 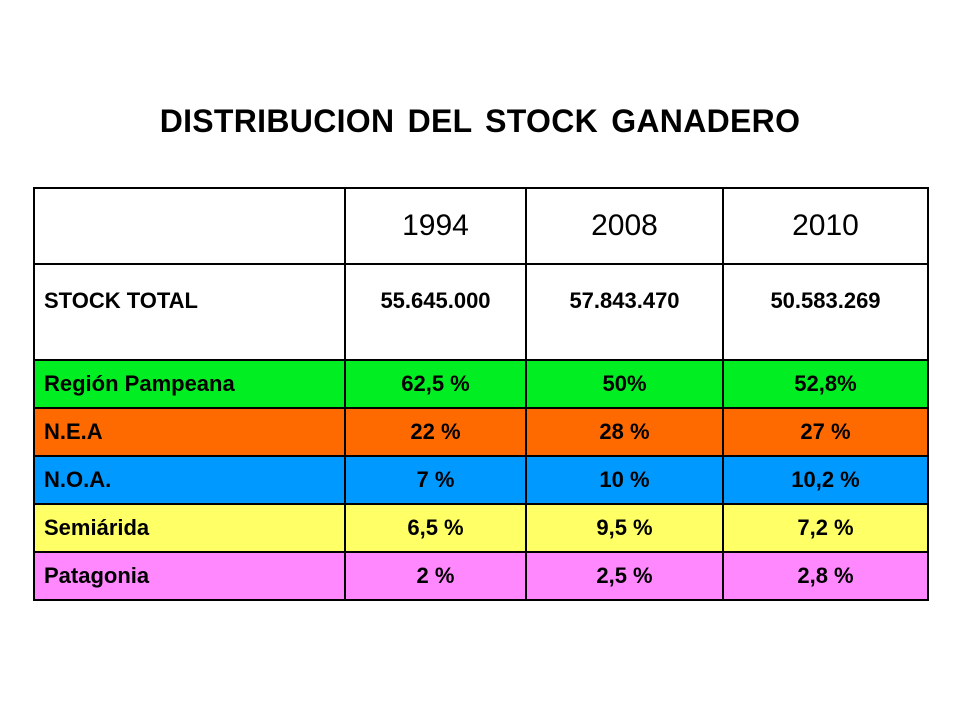 I want to click on region-row-semiarida: Semiárida 6,5 % 9,5 % 7,2 %, so click(x=481, y=528).